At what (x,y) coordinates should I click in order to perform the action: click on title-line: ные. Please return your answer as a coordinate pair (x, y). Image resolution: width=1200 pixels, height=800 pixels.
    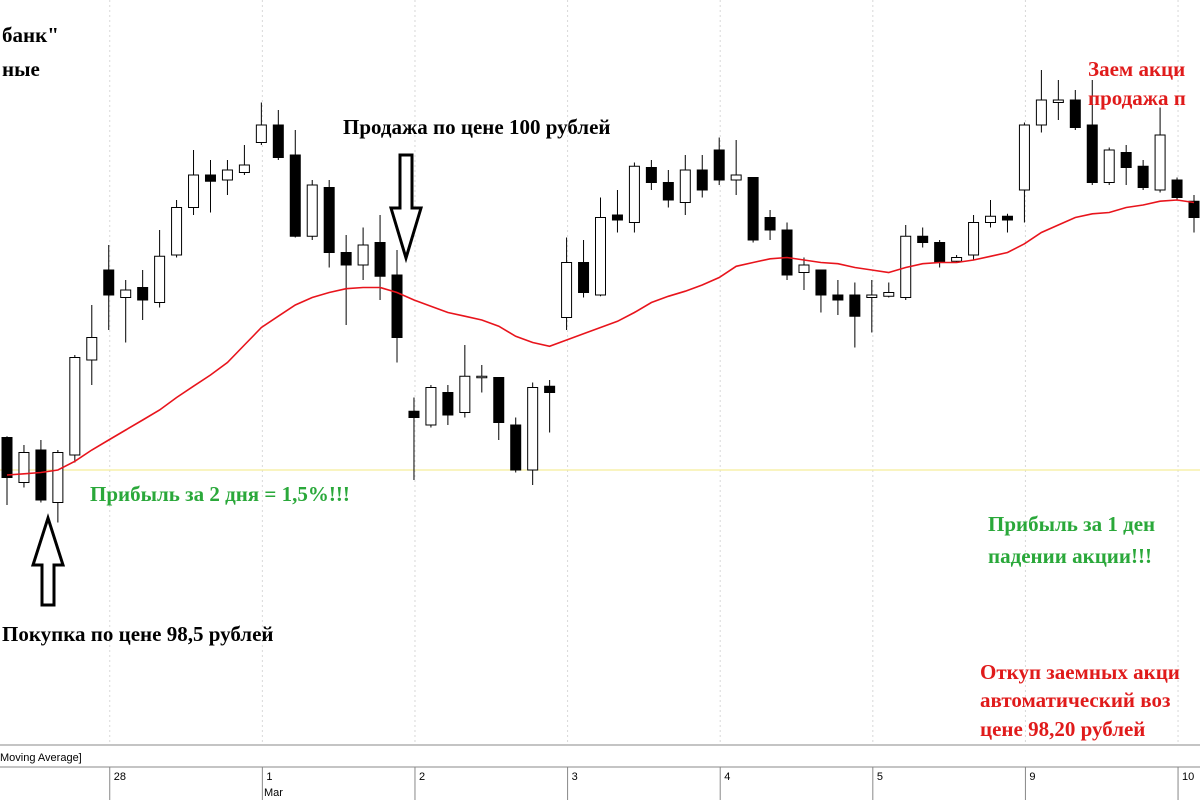
    Looking at the image, I should click on (21, 69).